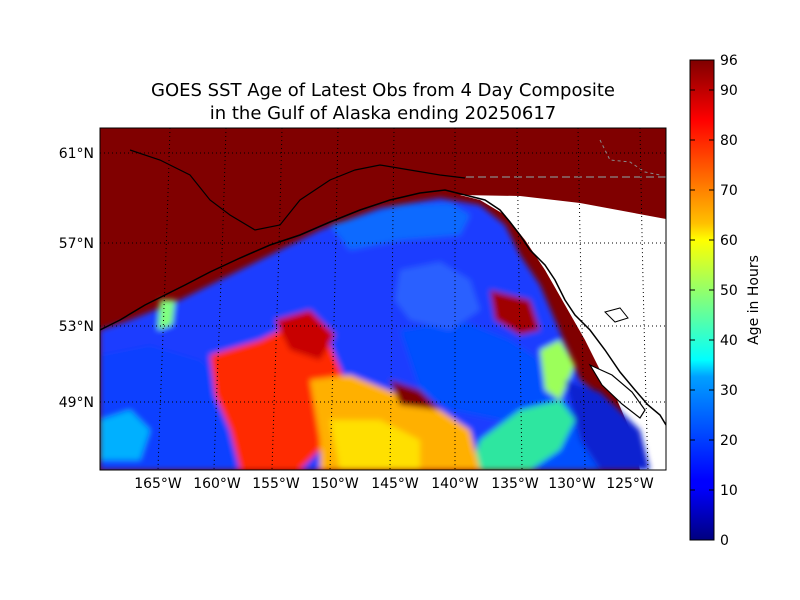 Image resolution: width=800 pixels, height=600 pixels. Describe the element at coordinates (702, 300) in the screenshot. I see `colorbar` at that location.